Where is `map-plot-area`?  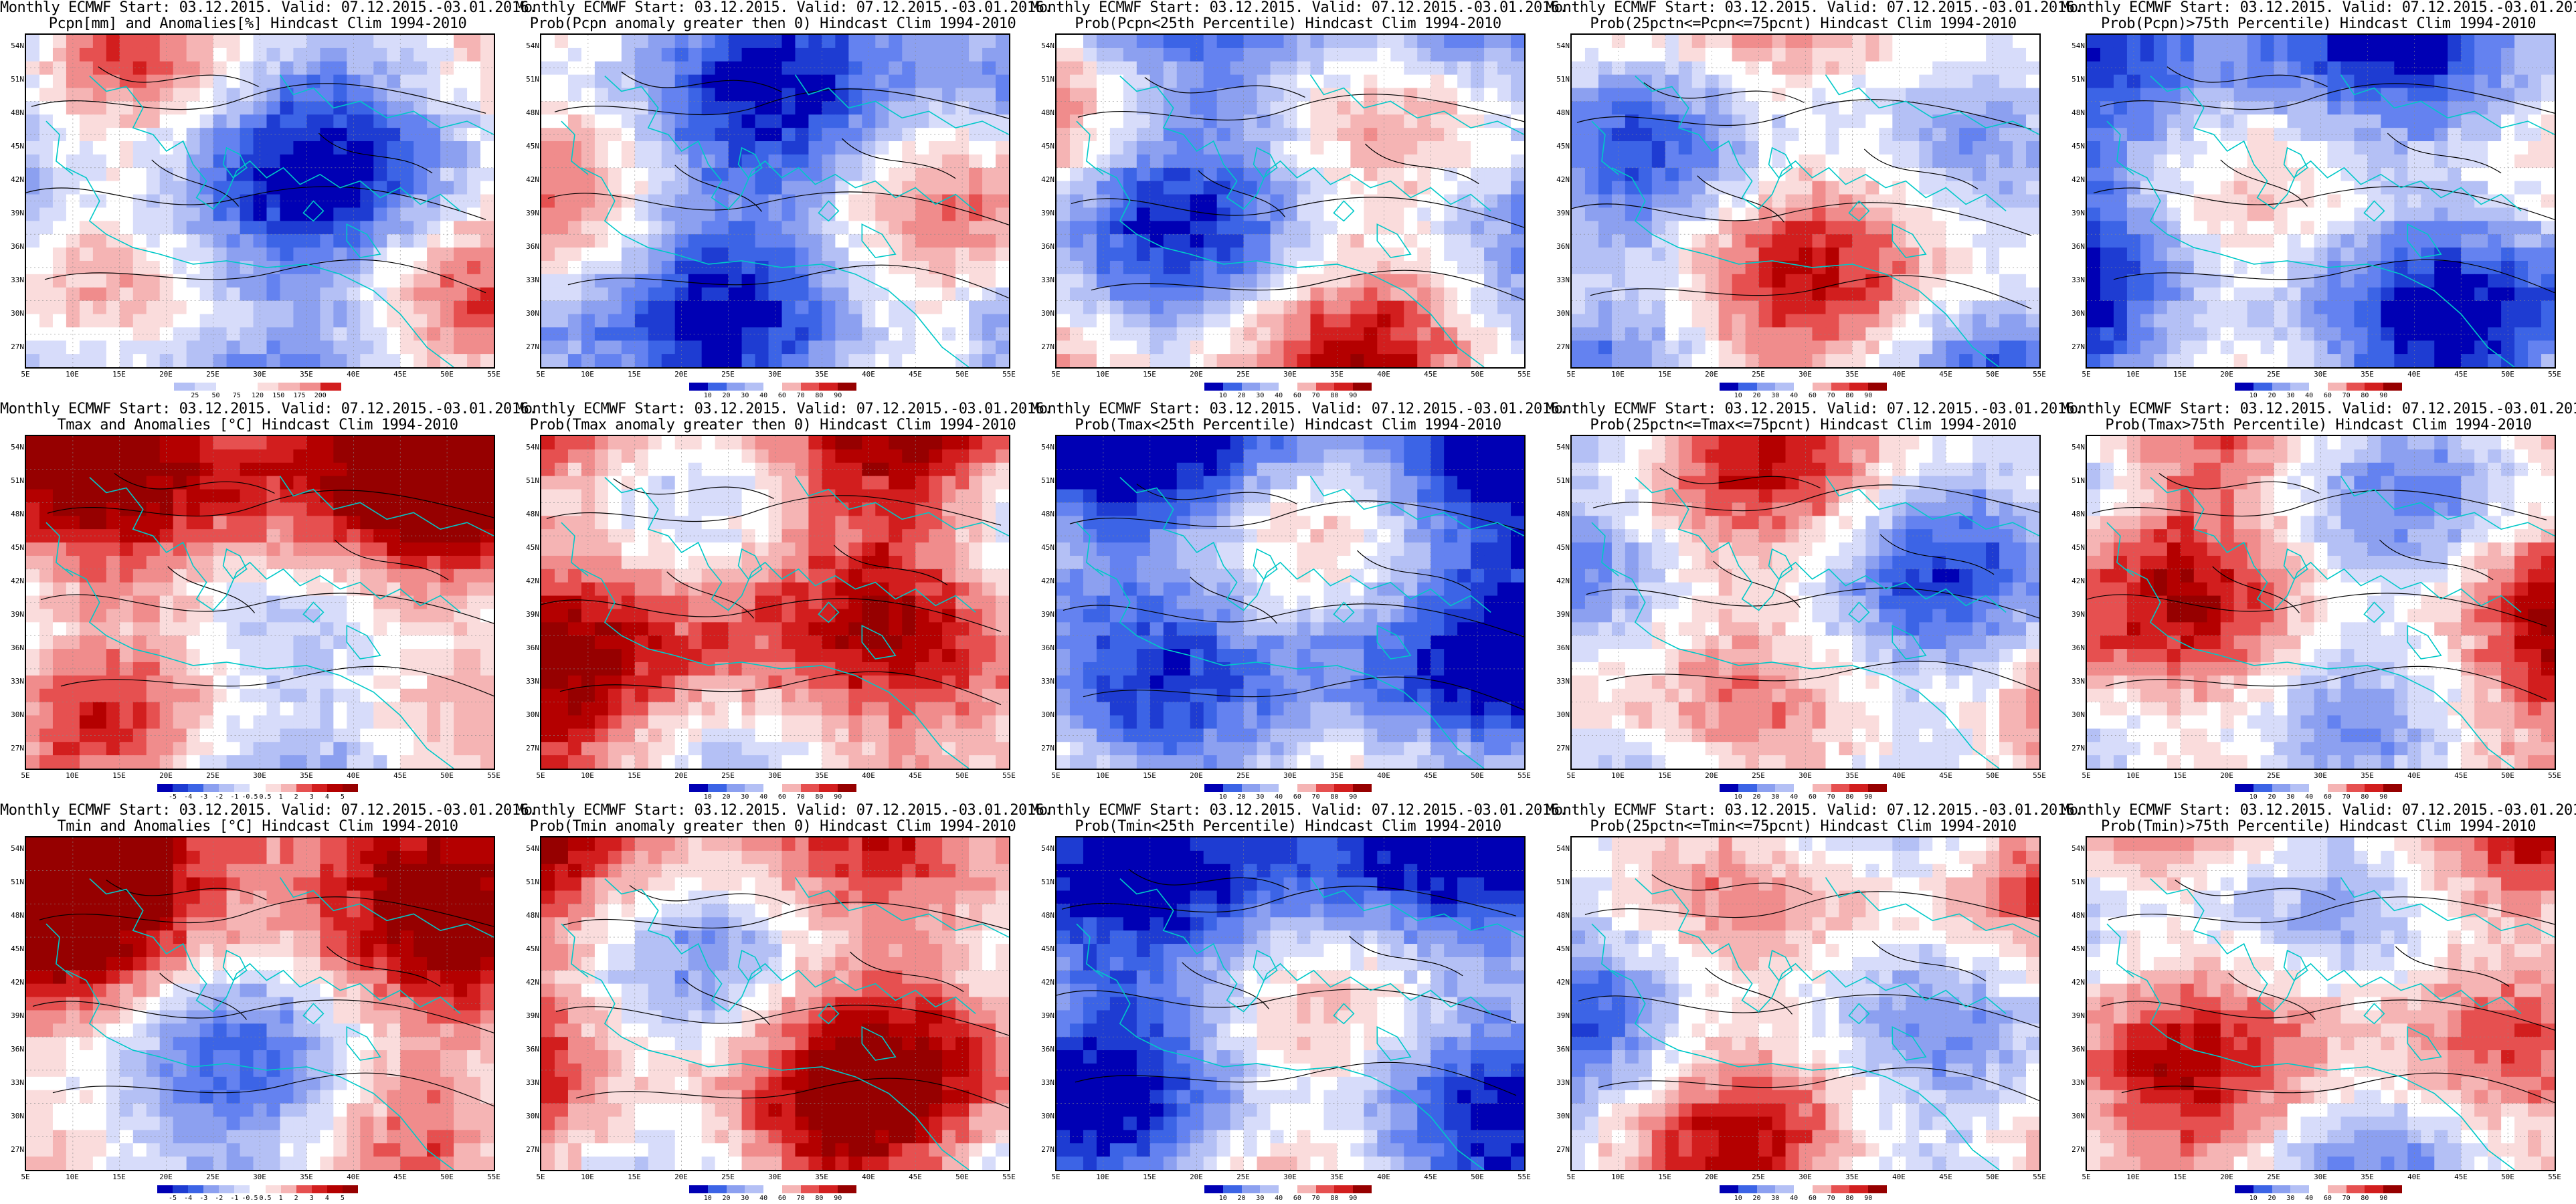 map-plot-area is located at coordinates (1805, 201).